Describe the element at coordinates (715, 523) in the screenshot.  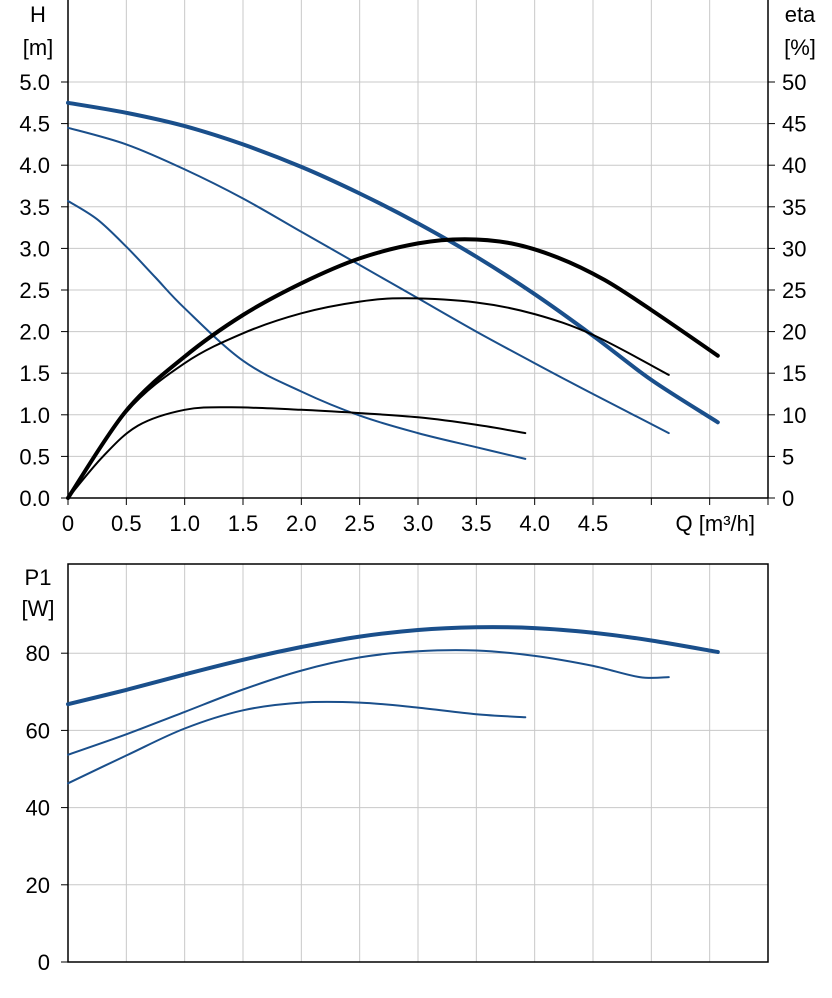
I see `x-axis-title: Q [m³/h]` at that location.